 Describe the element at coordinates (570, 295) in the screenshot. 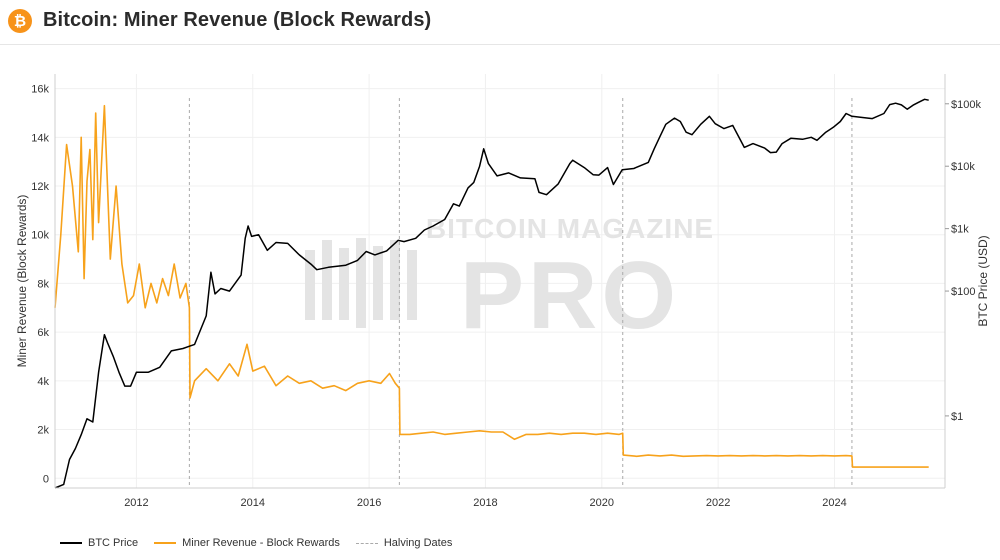

I see `watermark-line2: PRO` at that location.